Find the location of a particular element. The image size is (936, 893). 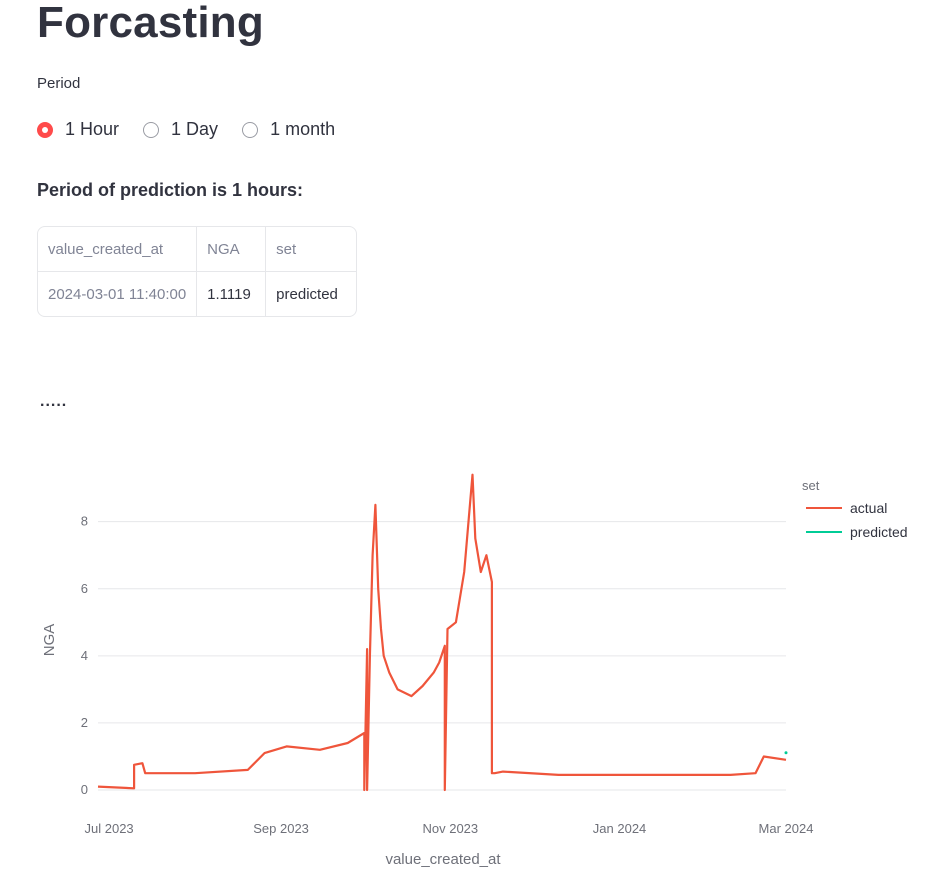

y-axis-ticks: 0 2 4 6 8 is located at coordinates (84, 655).